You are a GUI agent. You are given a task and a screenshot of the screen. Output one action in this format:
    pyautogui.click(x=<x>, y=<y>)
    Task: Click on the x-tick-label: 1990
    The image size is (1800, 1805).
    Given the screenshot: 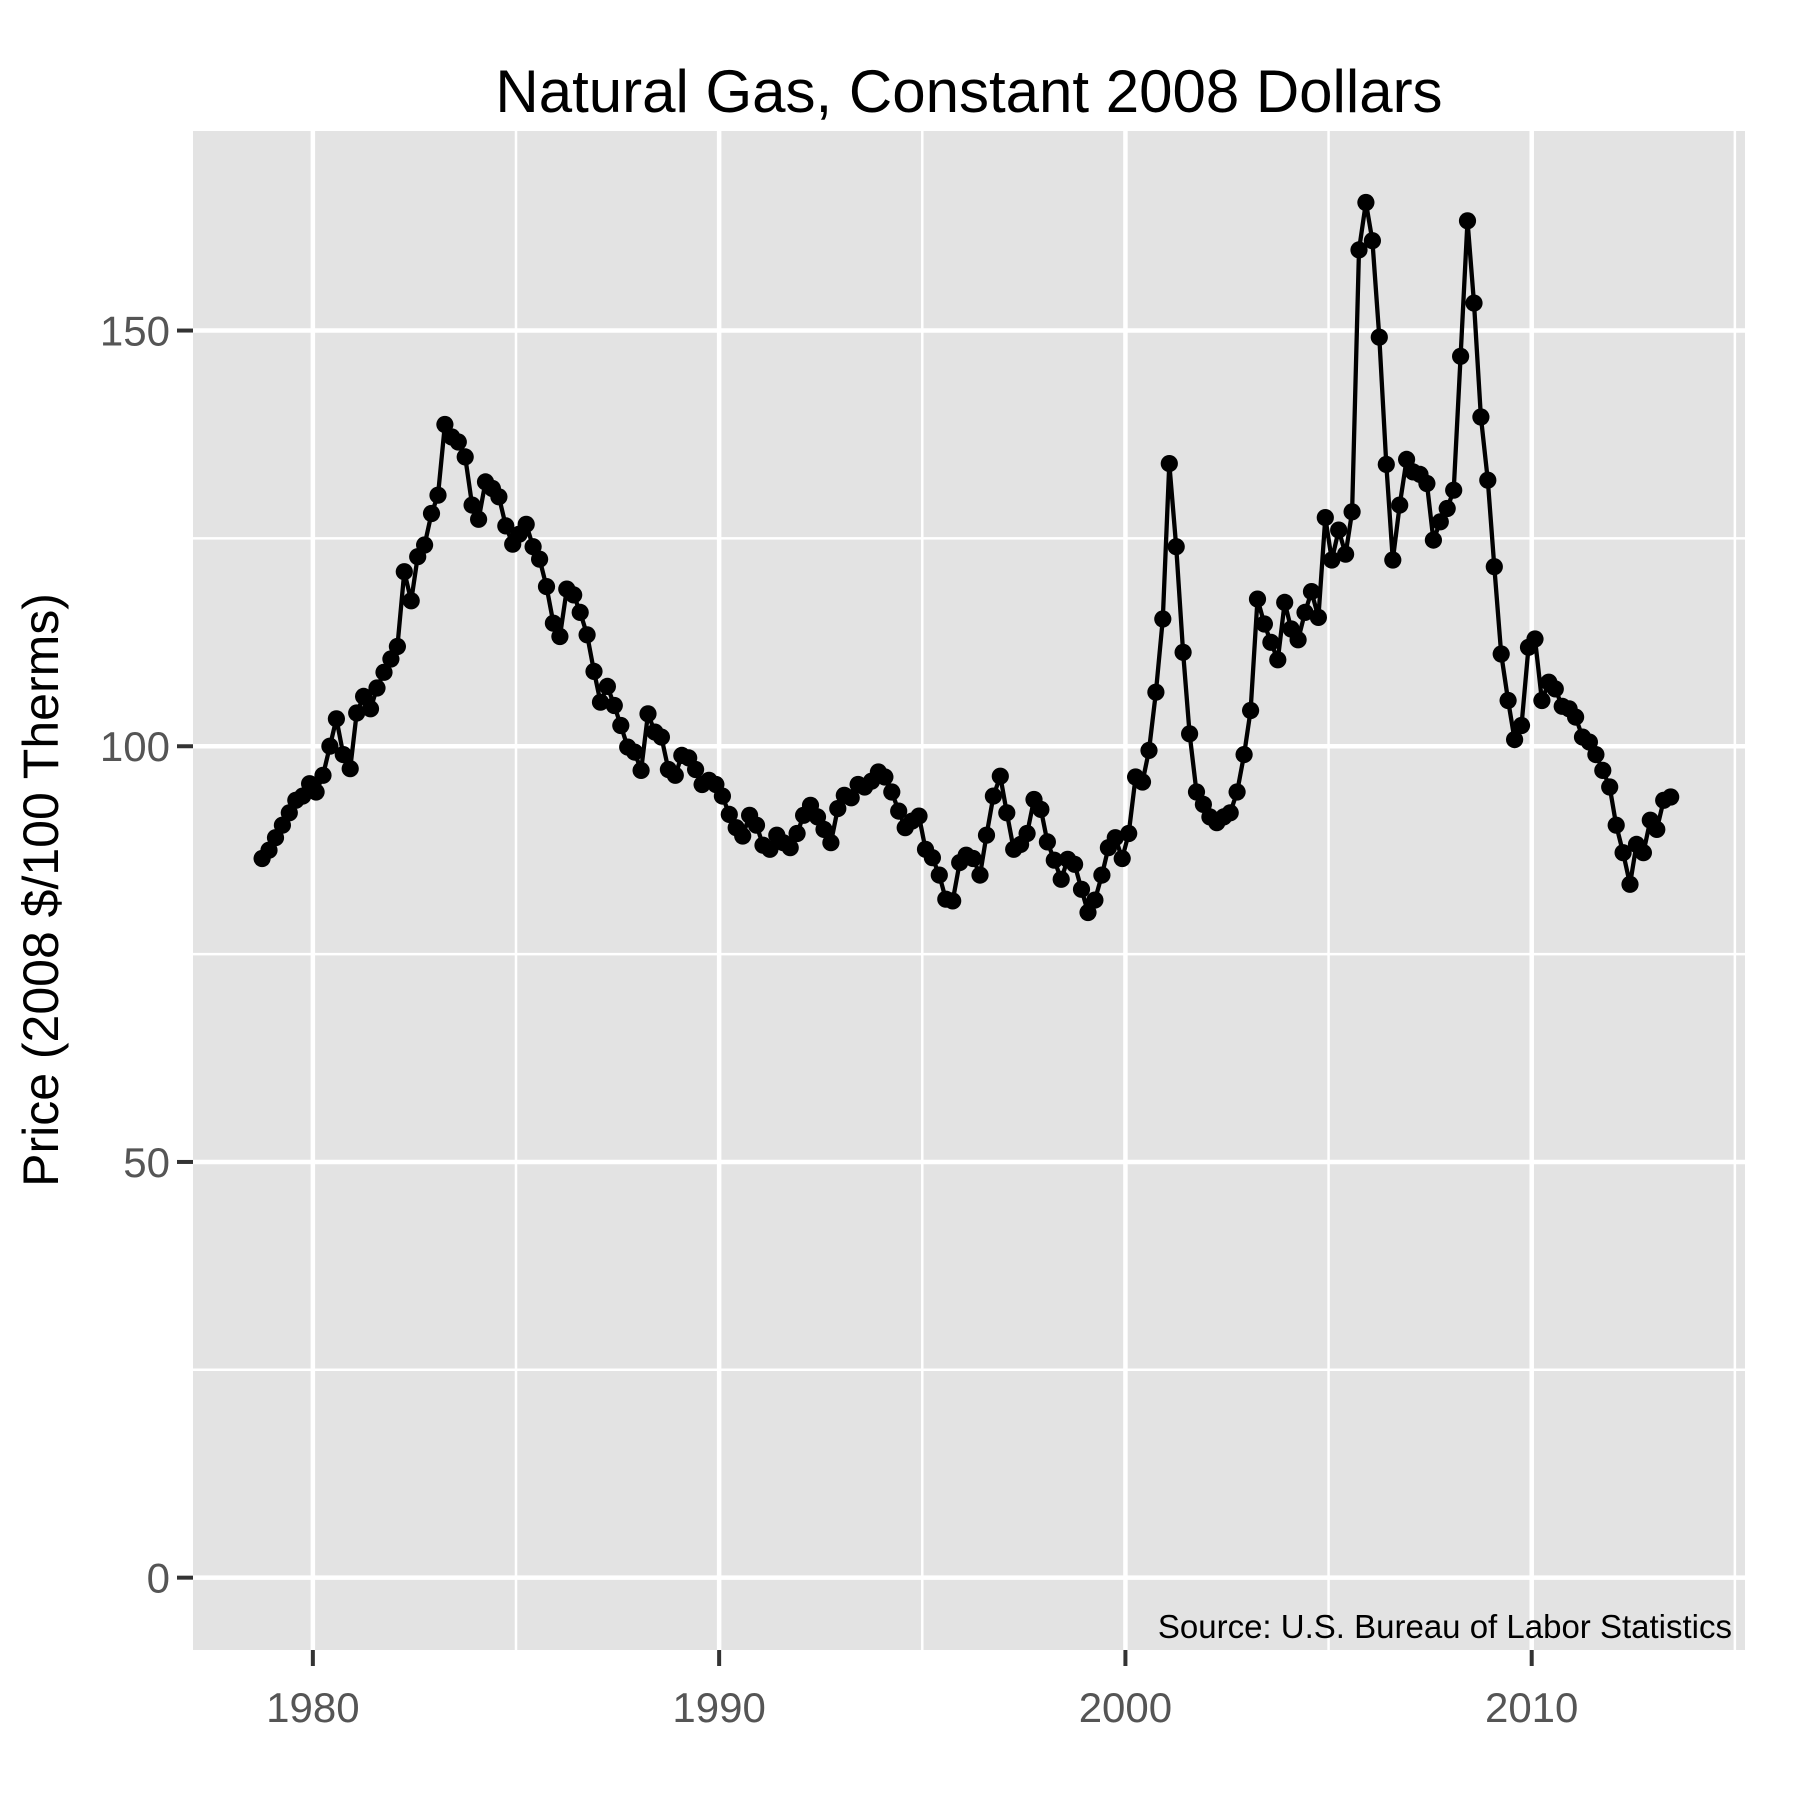 What is the action you would take?
    pyautogui.click(x=718, y=1707)
    